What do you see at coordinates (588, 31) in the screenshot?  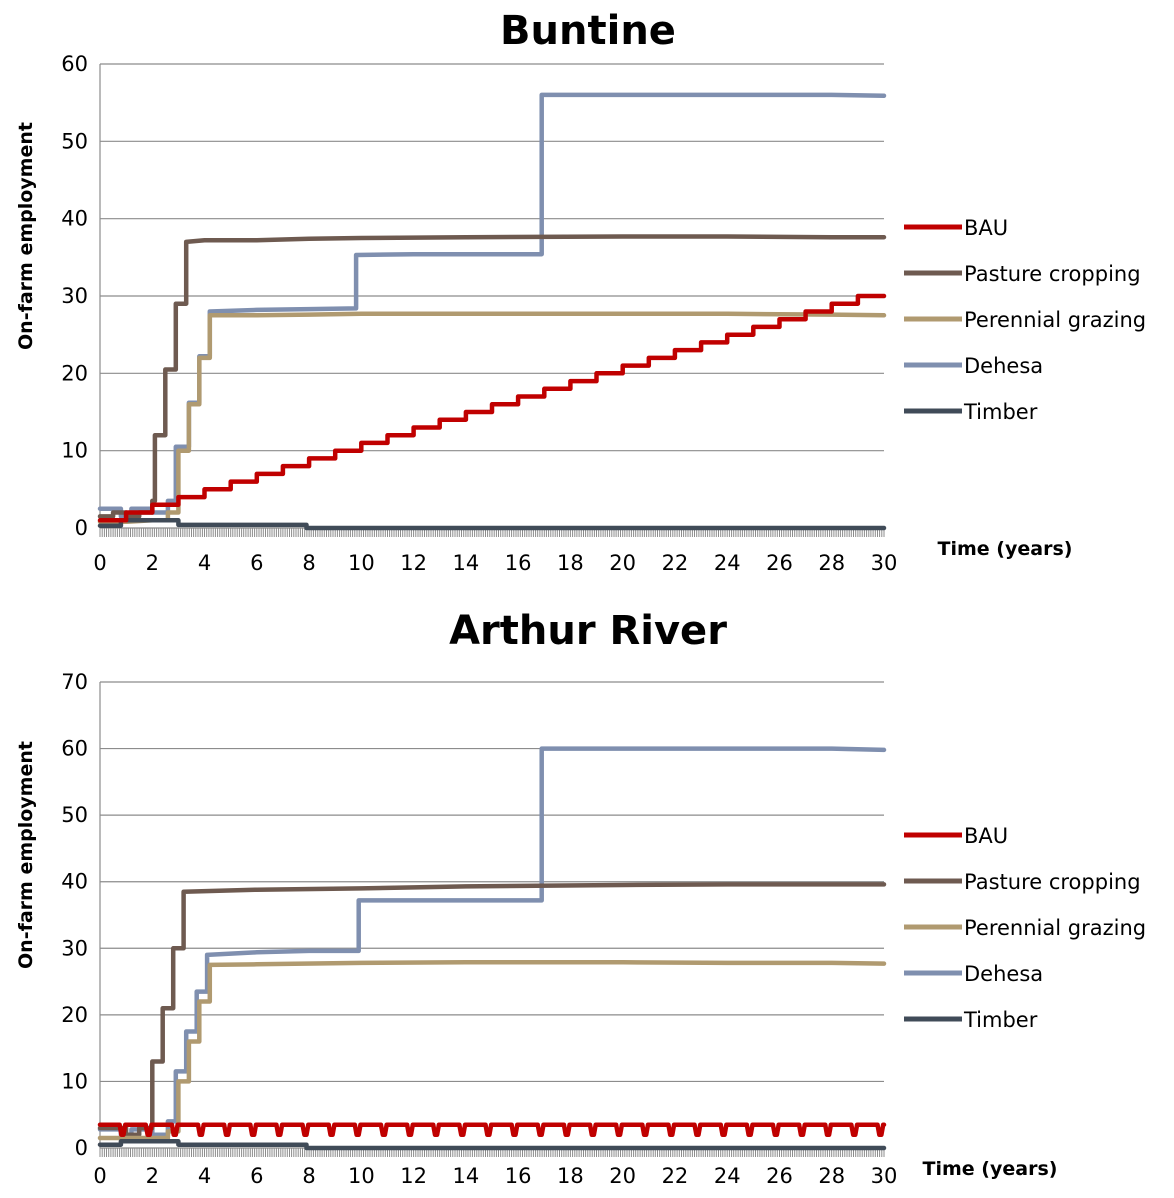 I see `chart-title: Buntine` at bounding box center [588, 31].